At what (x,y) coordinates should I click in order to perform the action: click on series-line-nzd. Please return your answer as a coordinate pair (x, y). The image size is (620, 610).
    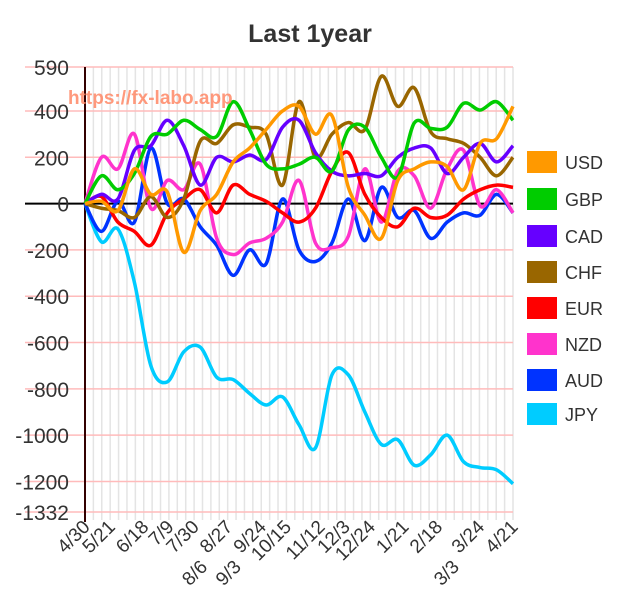
    Looking at the image, I should click on (299, 194).